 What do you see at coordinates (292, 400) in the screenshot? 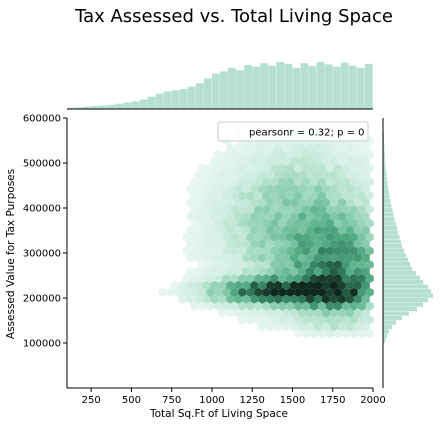
I see `x-tick-label: 1500` at bounding box center [292, 400].